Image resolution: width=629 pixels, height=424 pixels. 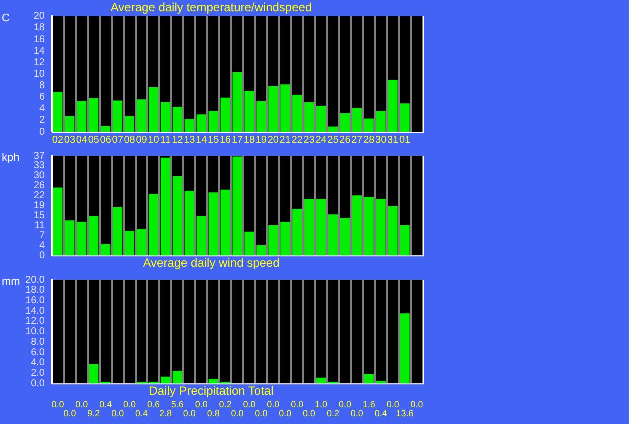 I want to click on x-tick-label: 31, so click(x=394, y=140).